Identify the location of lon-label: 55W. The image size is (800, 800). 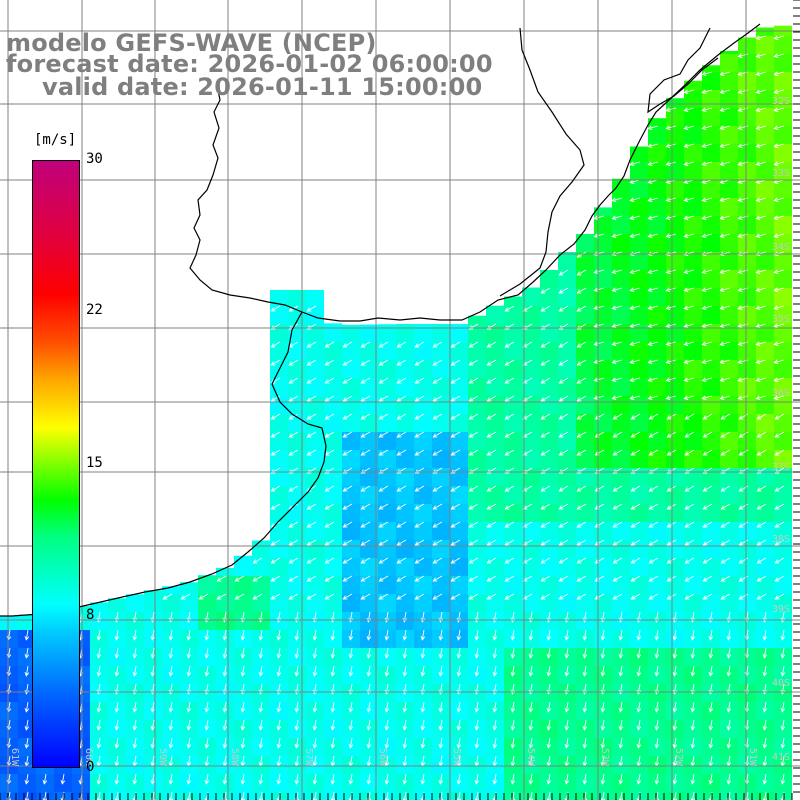
(456, 757).